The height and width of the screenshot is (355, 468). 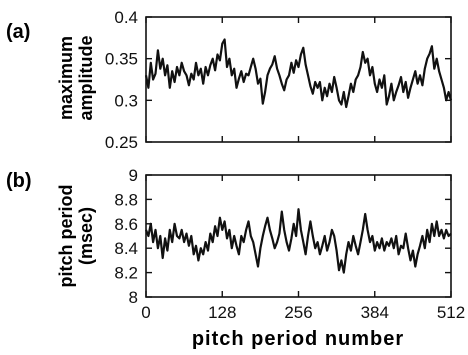 What do you see at coordinates (19, 181) in the screenshot?
I see `panel-b-label: (b)` at bounding box center [19, 181].